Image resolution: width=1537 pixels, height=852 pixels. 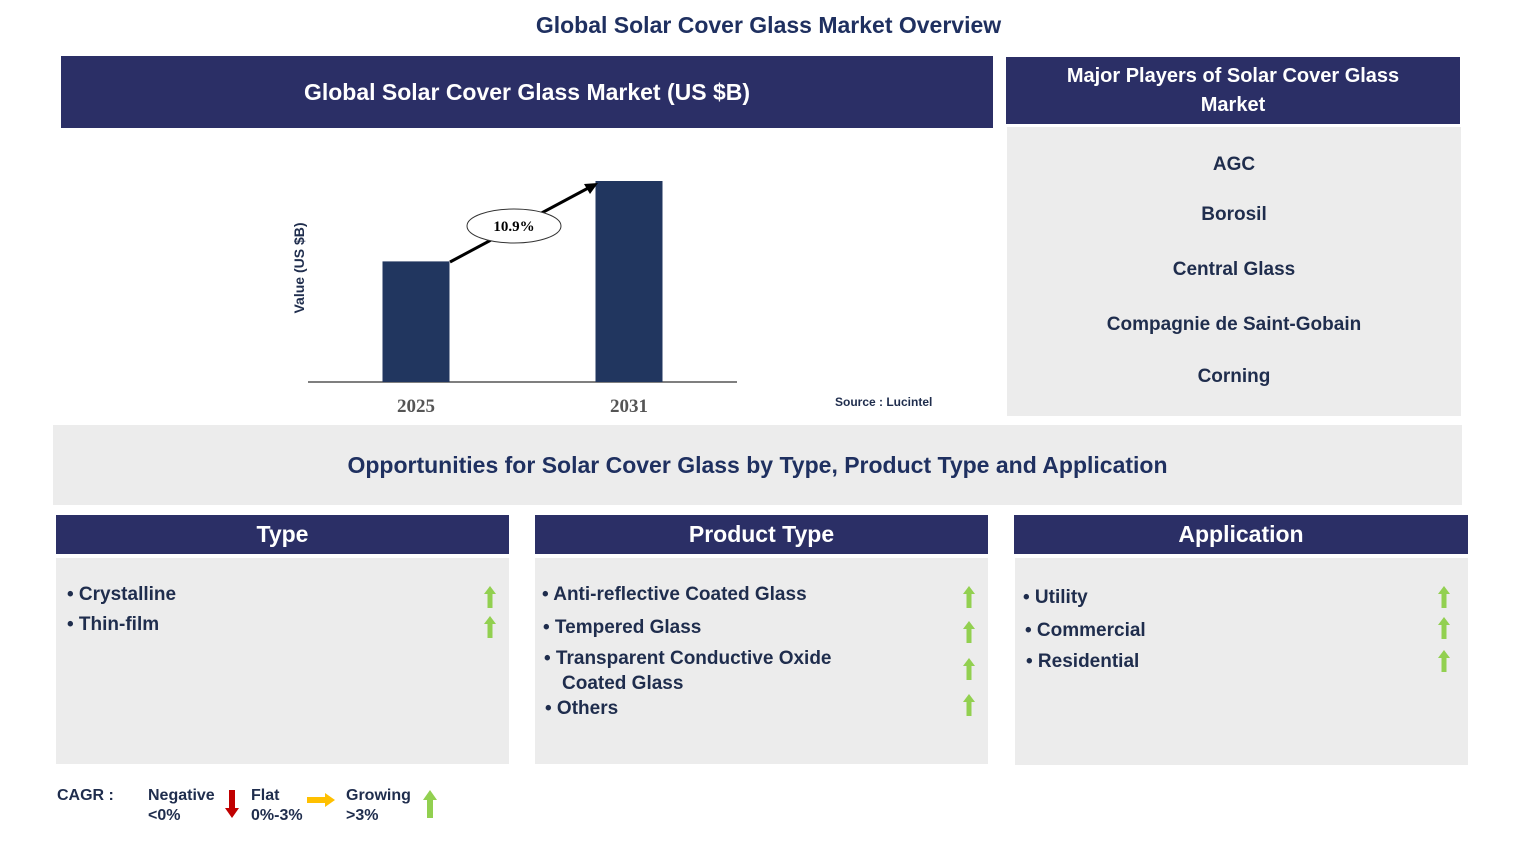 I want to click on legend-growing-name: Growing, so click(x=378, y=795).